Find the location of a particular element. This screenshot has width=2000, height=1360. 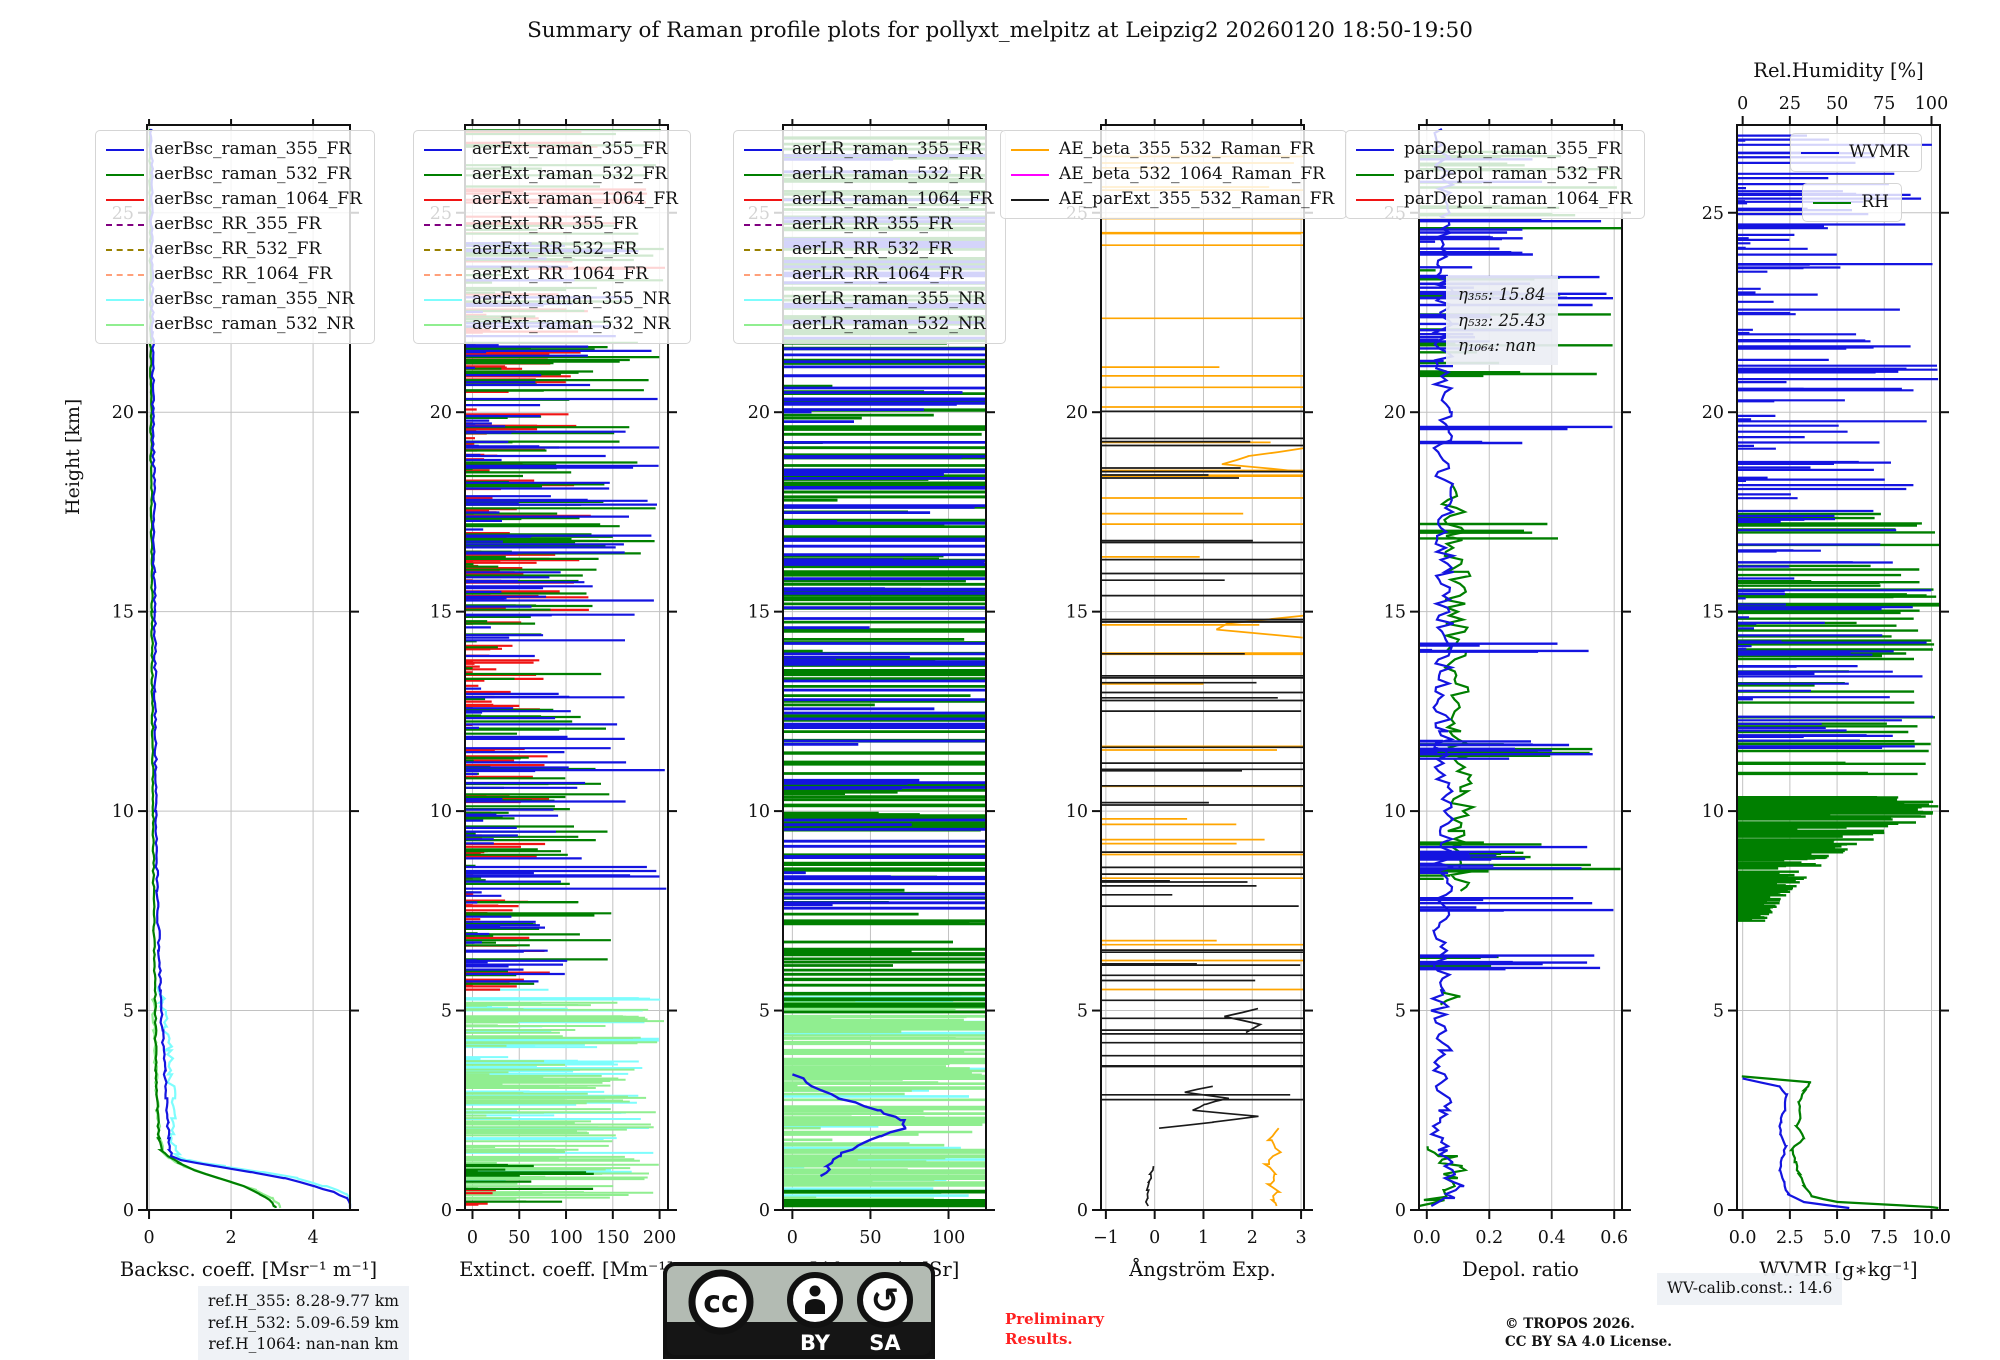

x-tick-label: 2 is located at coordinates (231, 1238).